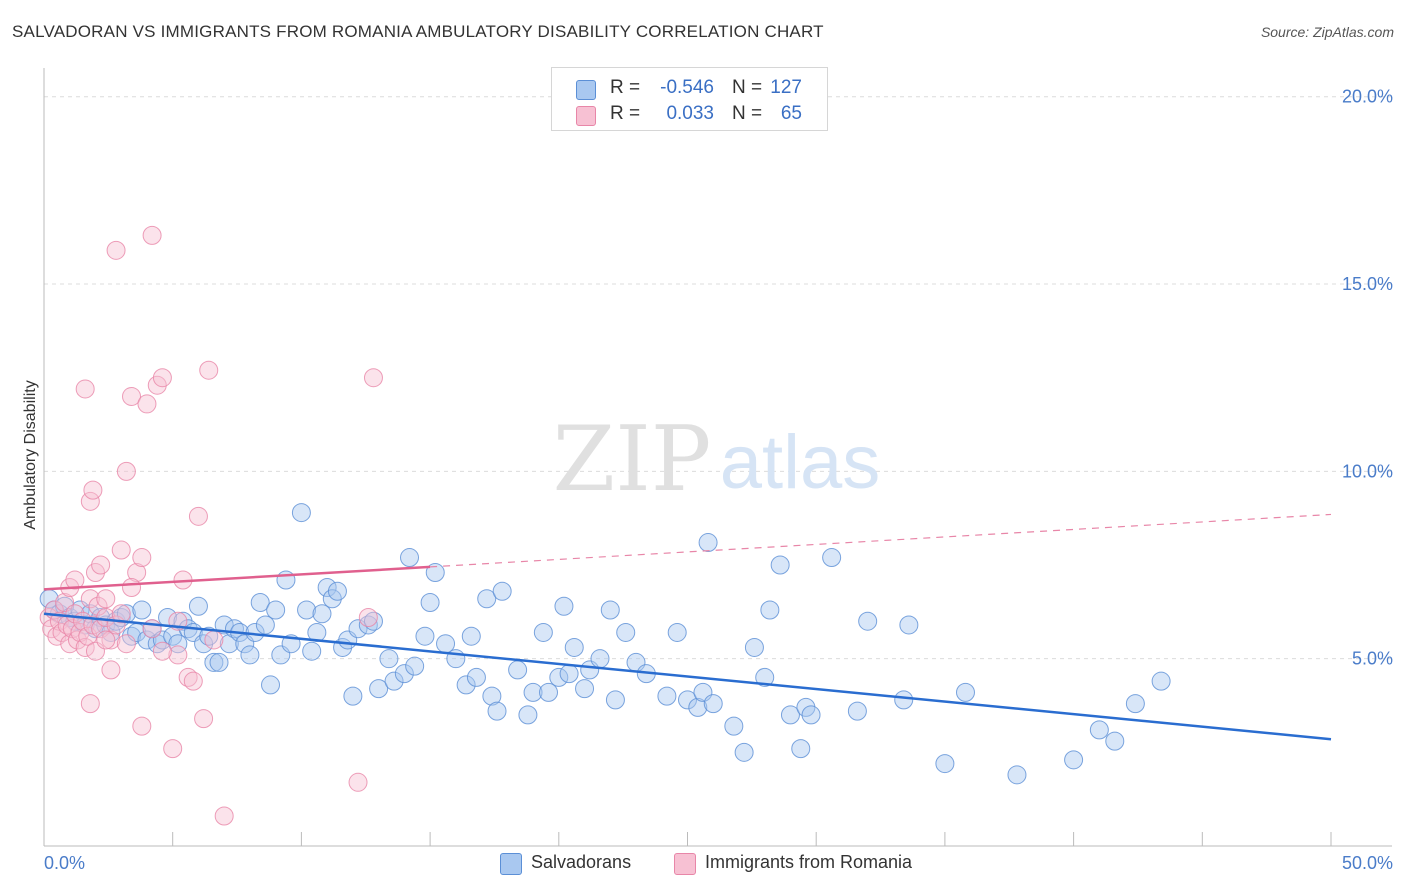  I want to click on y-tick-label: 20.0%, so click(1367, 97).